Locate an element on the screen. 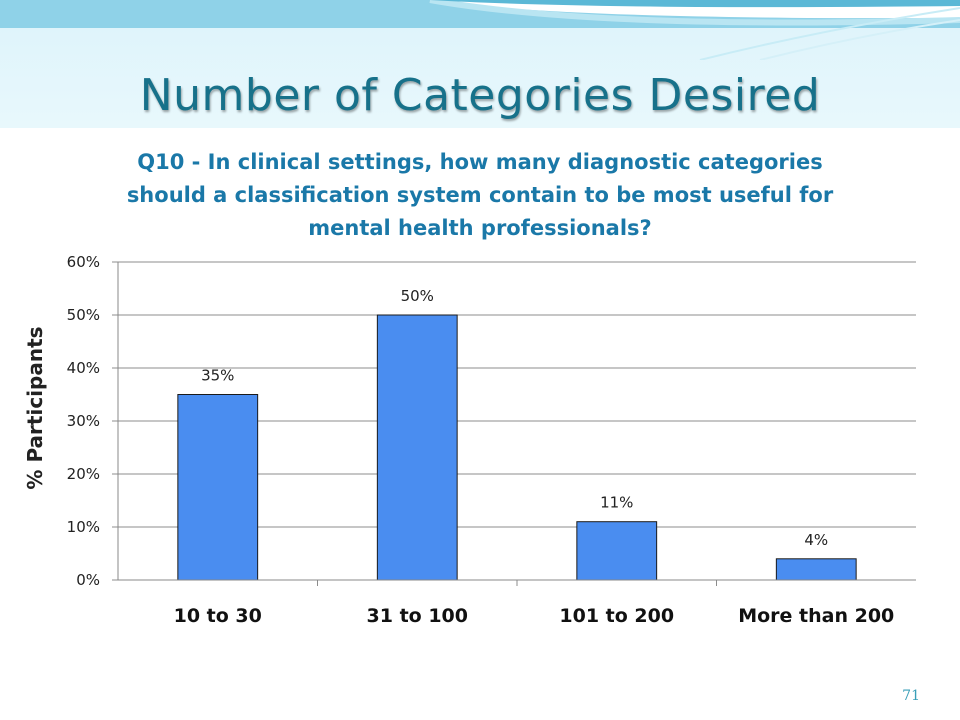  data-label: 4% is located at coordinates (816, 540).